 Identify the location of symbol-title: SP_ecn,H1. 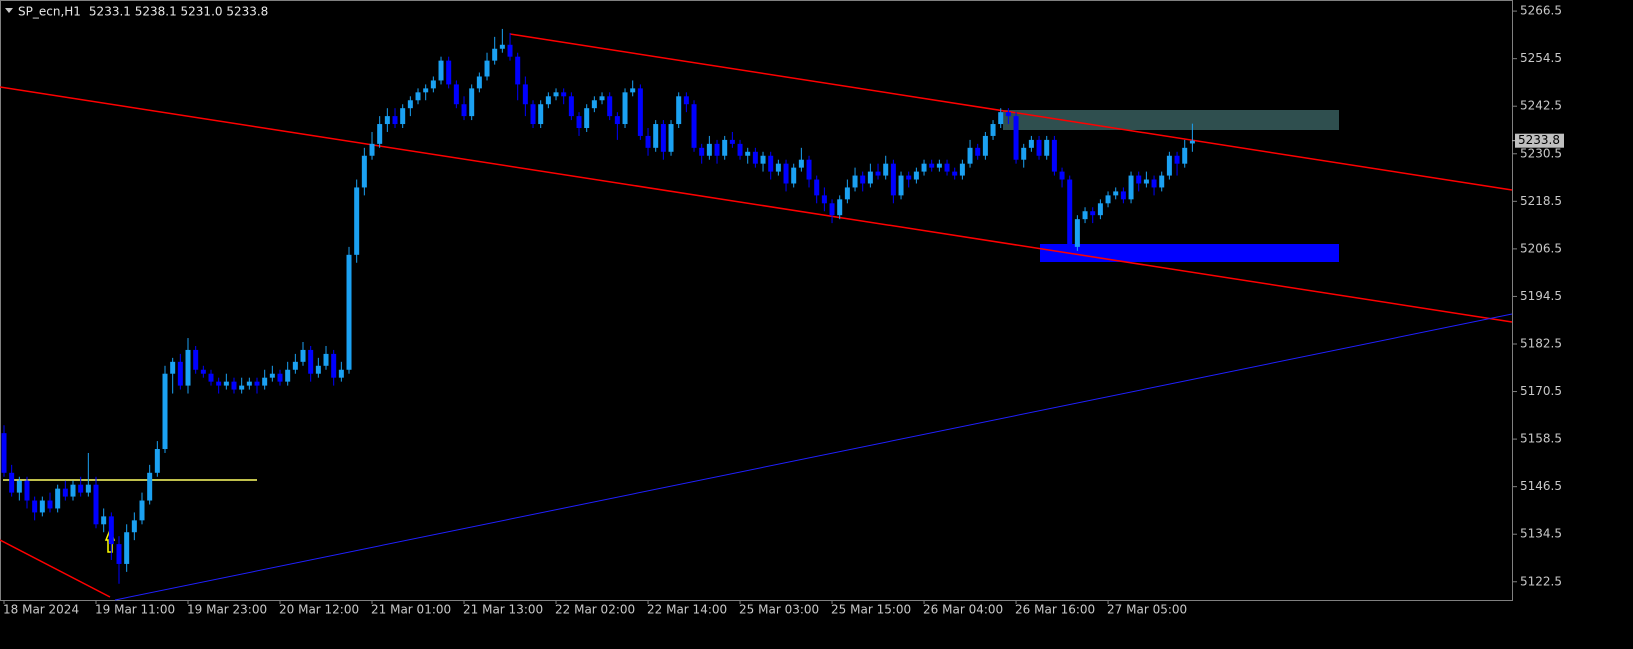
(49, 12).